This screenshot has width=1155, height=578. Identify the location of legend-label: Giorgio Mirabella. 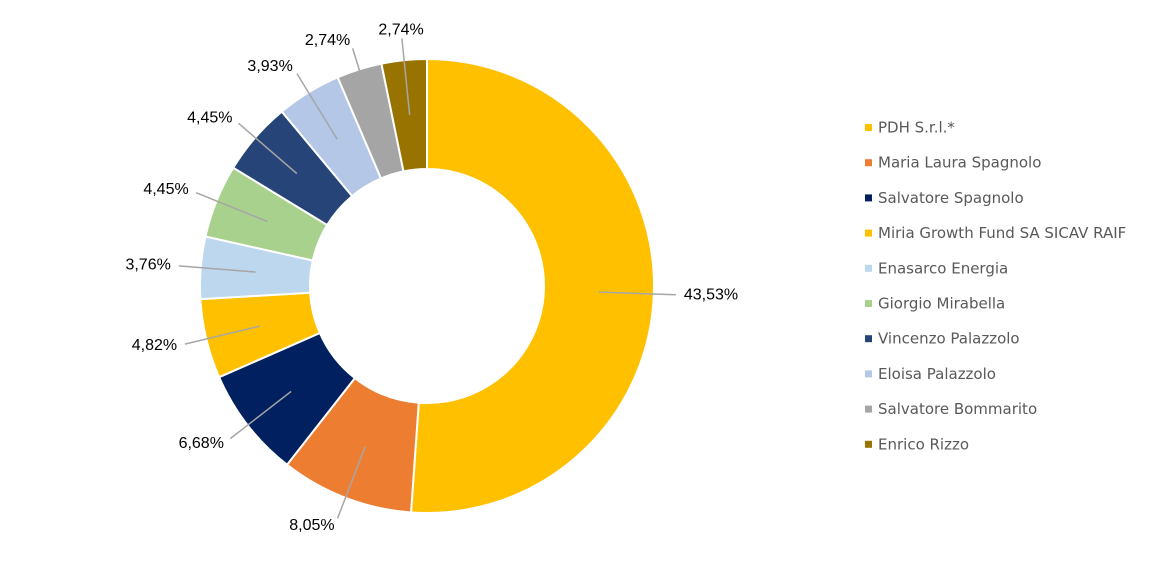
(941, 304).